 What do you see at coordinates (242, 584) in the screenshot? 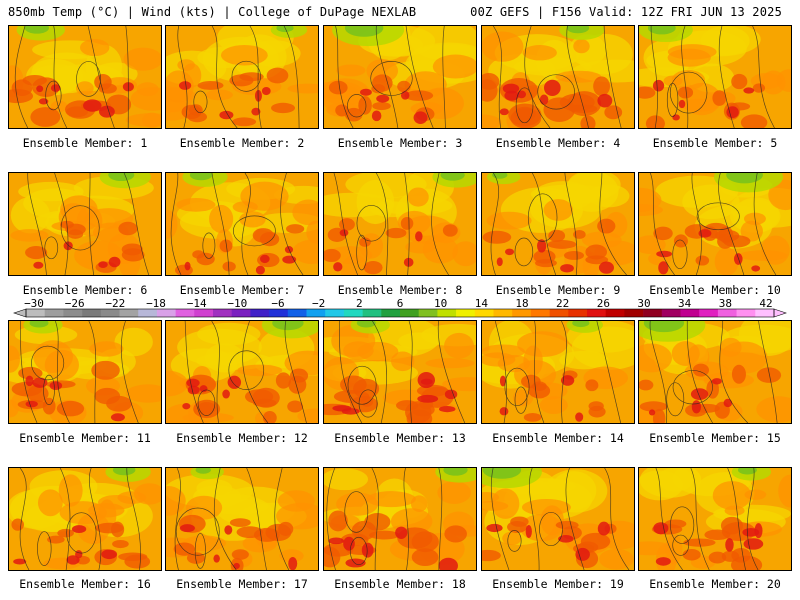
I see `ensemble-member-label: Ensemble Member: 17` at bounding box center [242, 584].